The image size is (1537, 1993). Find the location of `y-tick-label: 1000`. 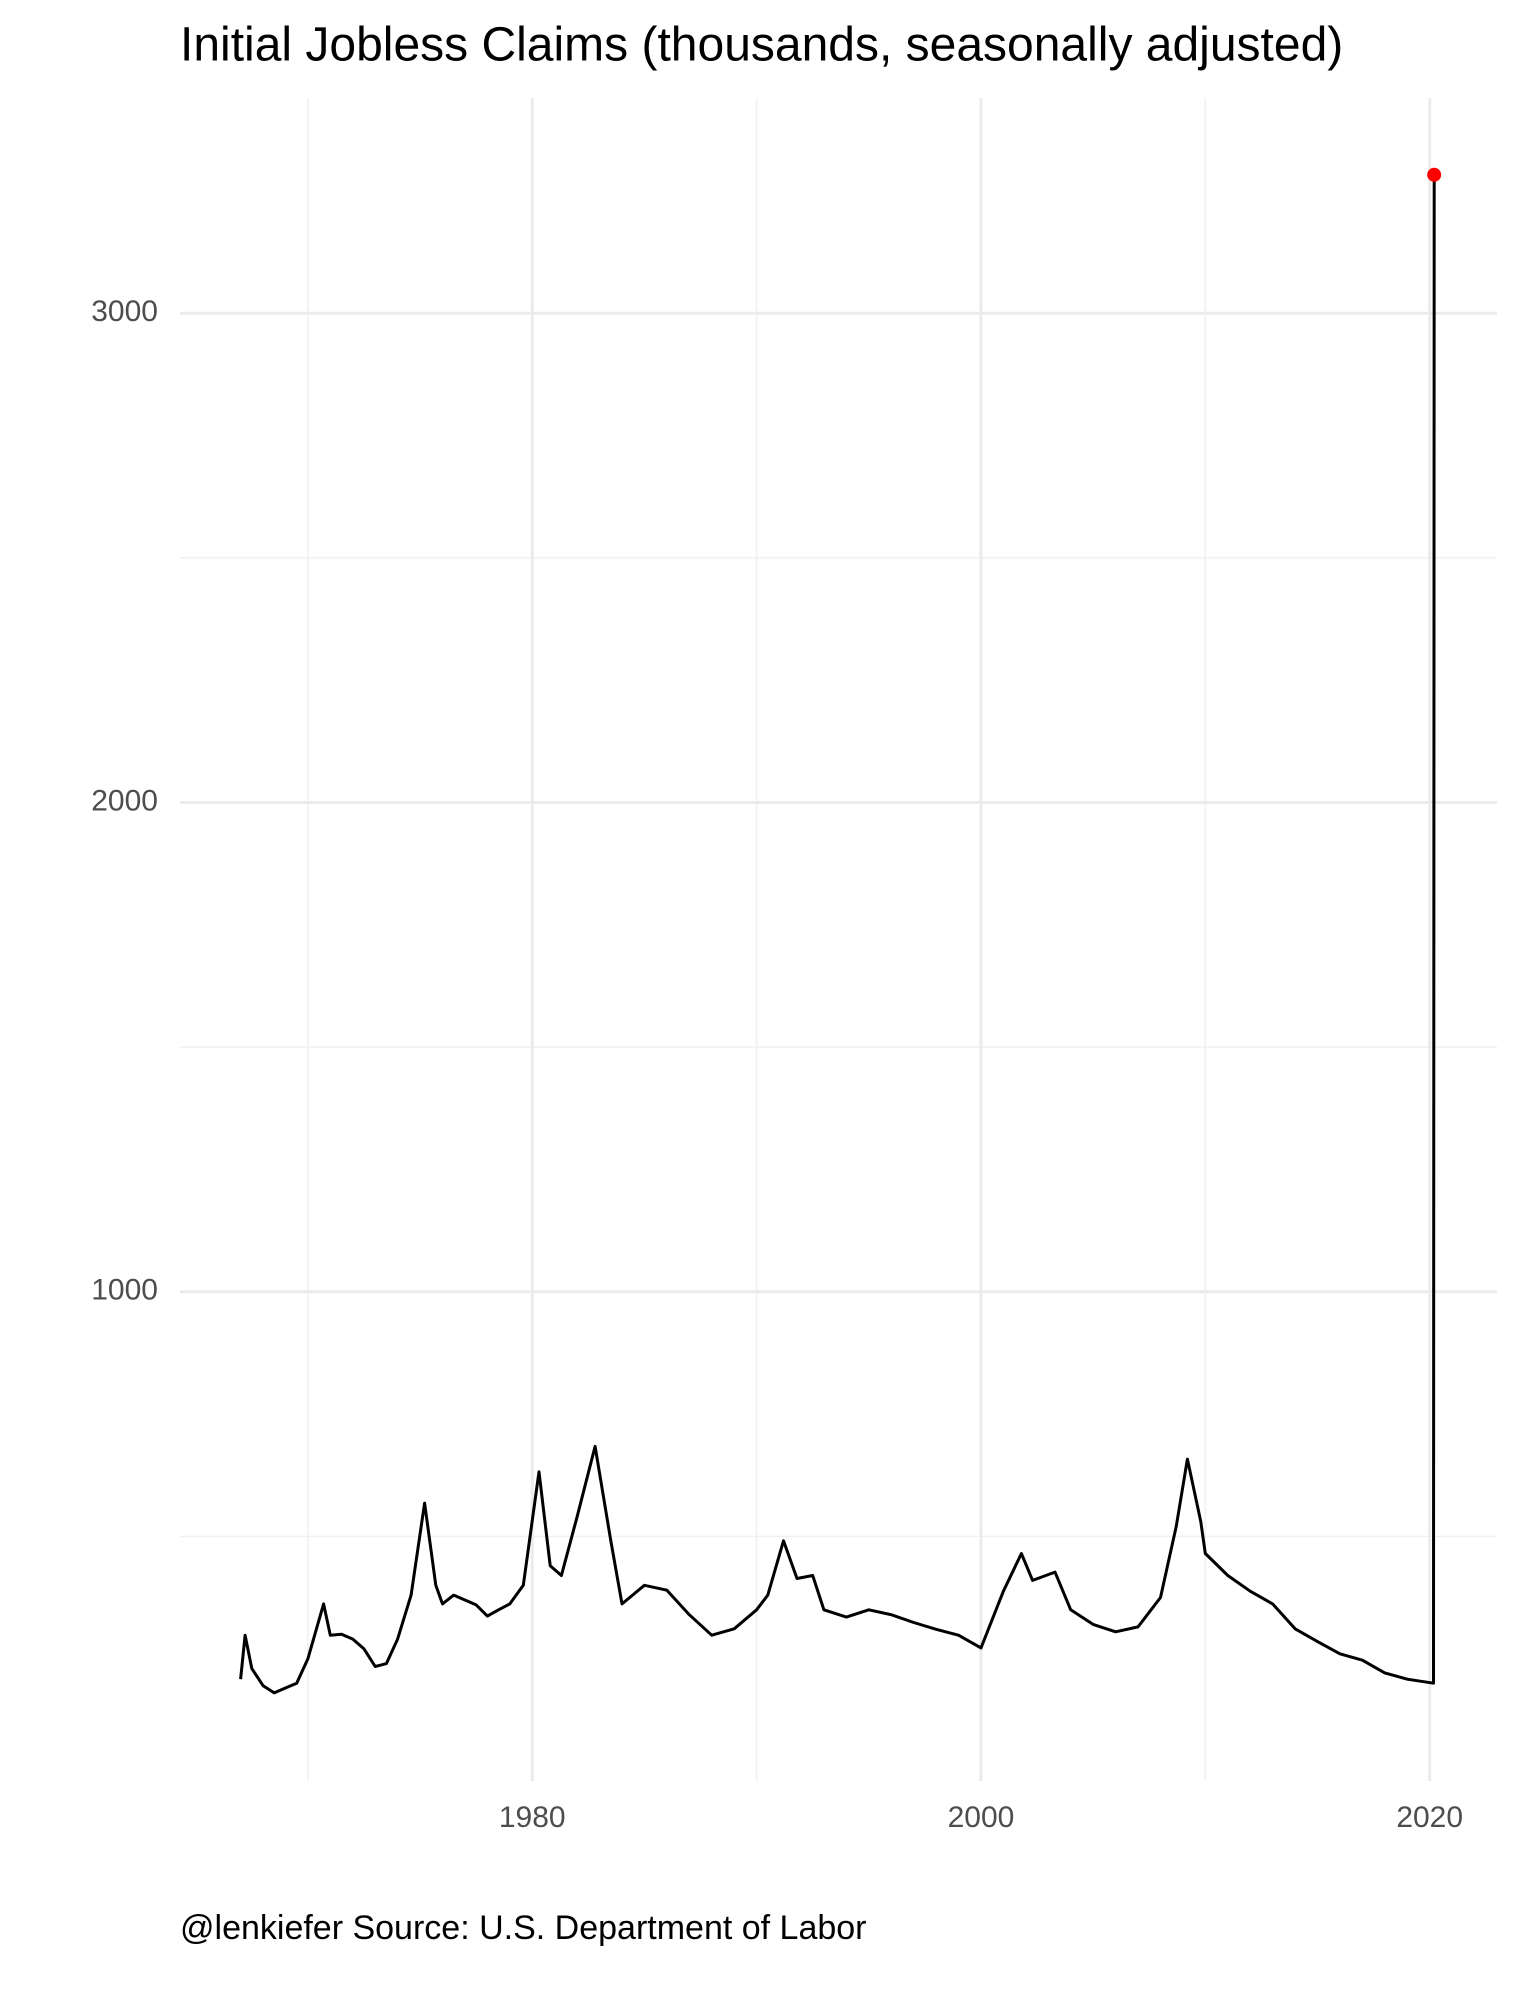

y-tick-label: 1000 is located at coordinates (124, 1290).